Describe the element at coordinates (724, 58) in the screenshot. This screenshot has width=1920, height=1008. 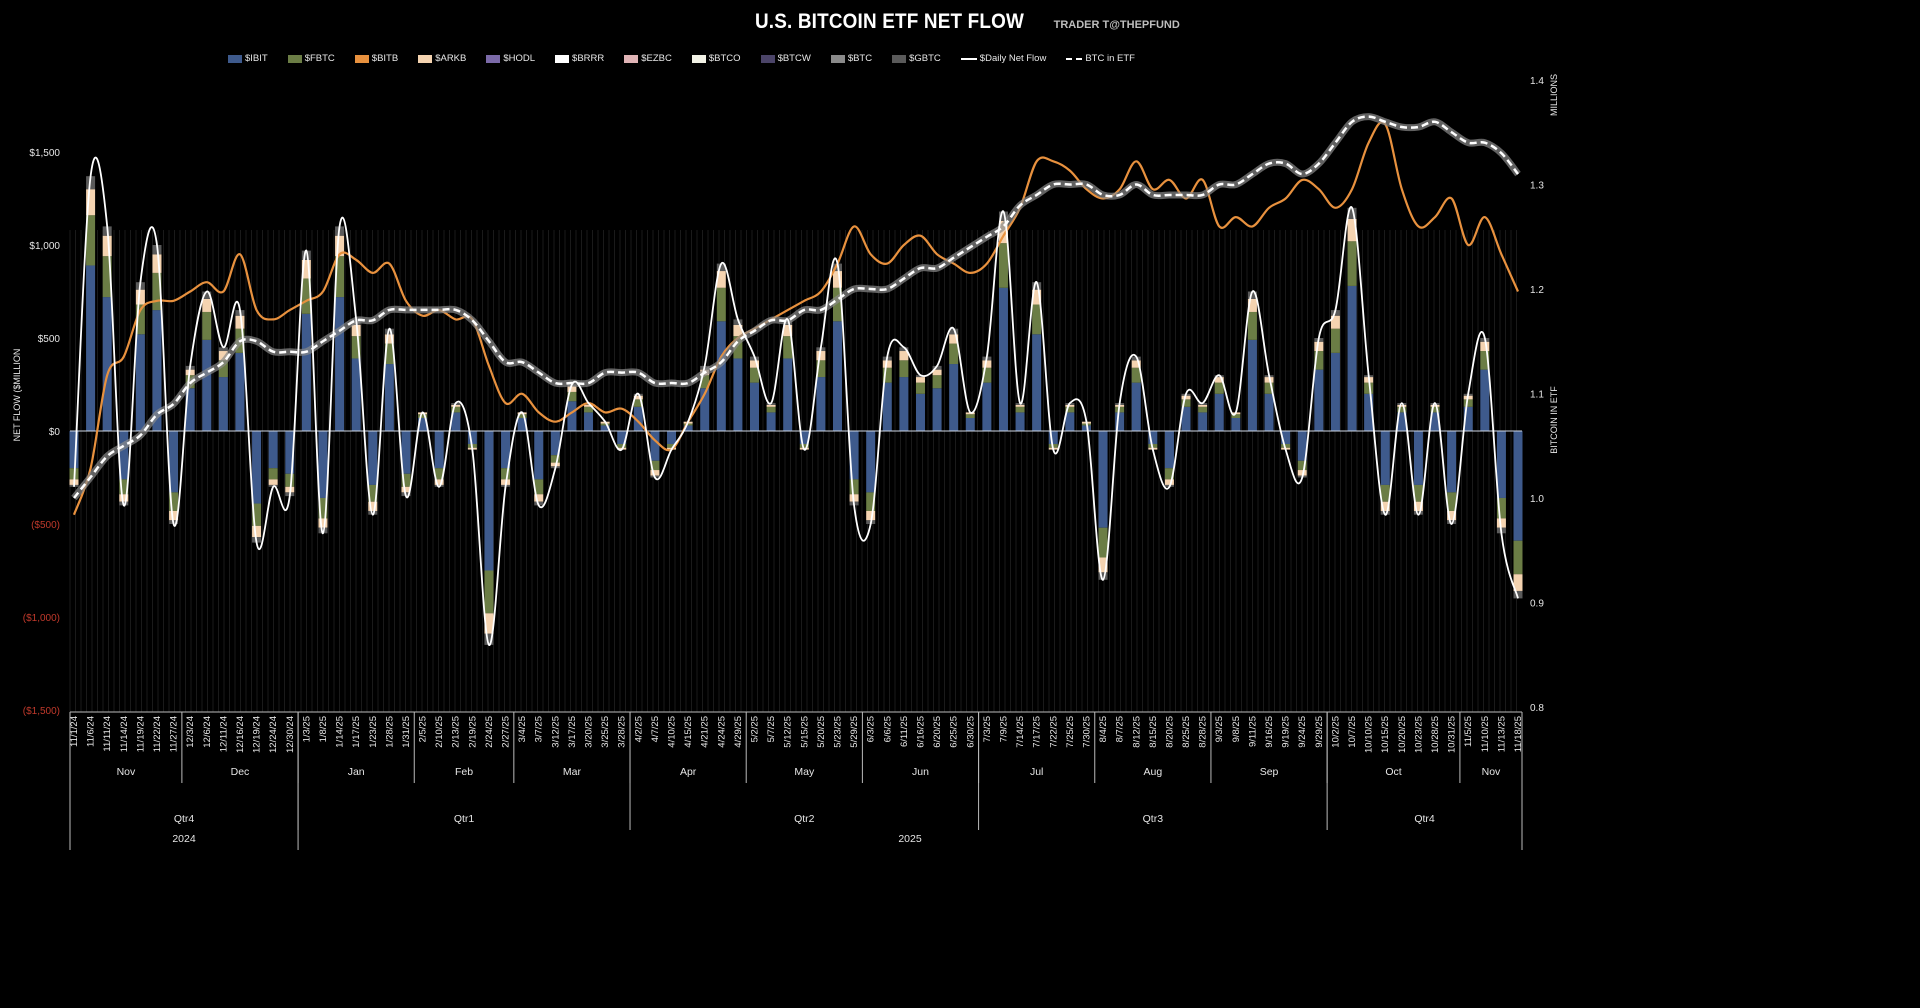
I see `legend-label: $BTCO` at that location.